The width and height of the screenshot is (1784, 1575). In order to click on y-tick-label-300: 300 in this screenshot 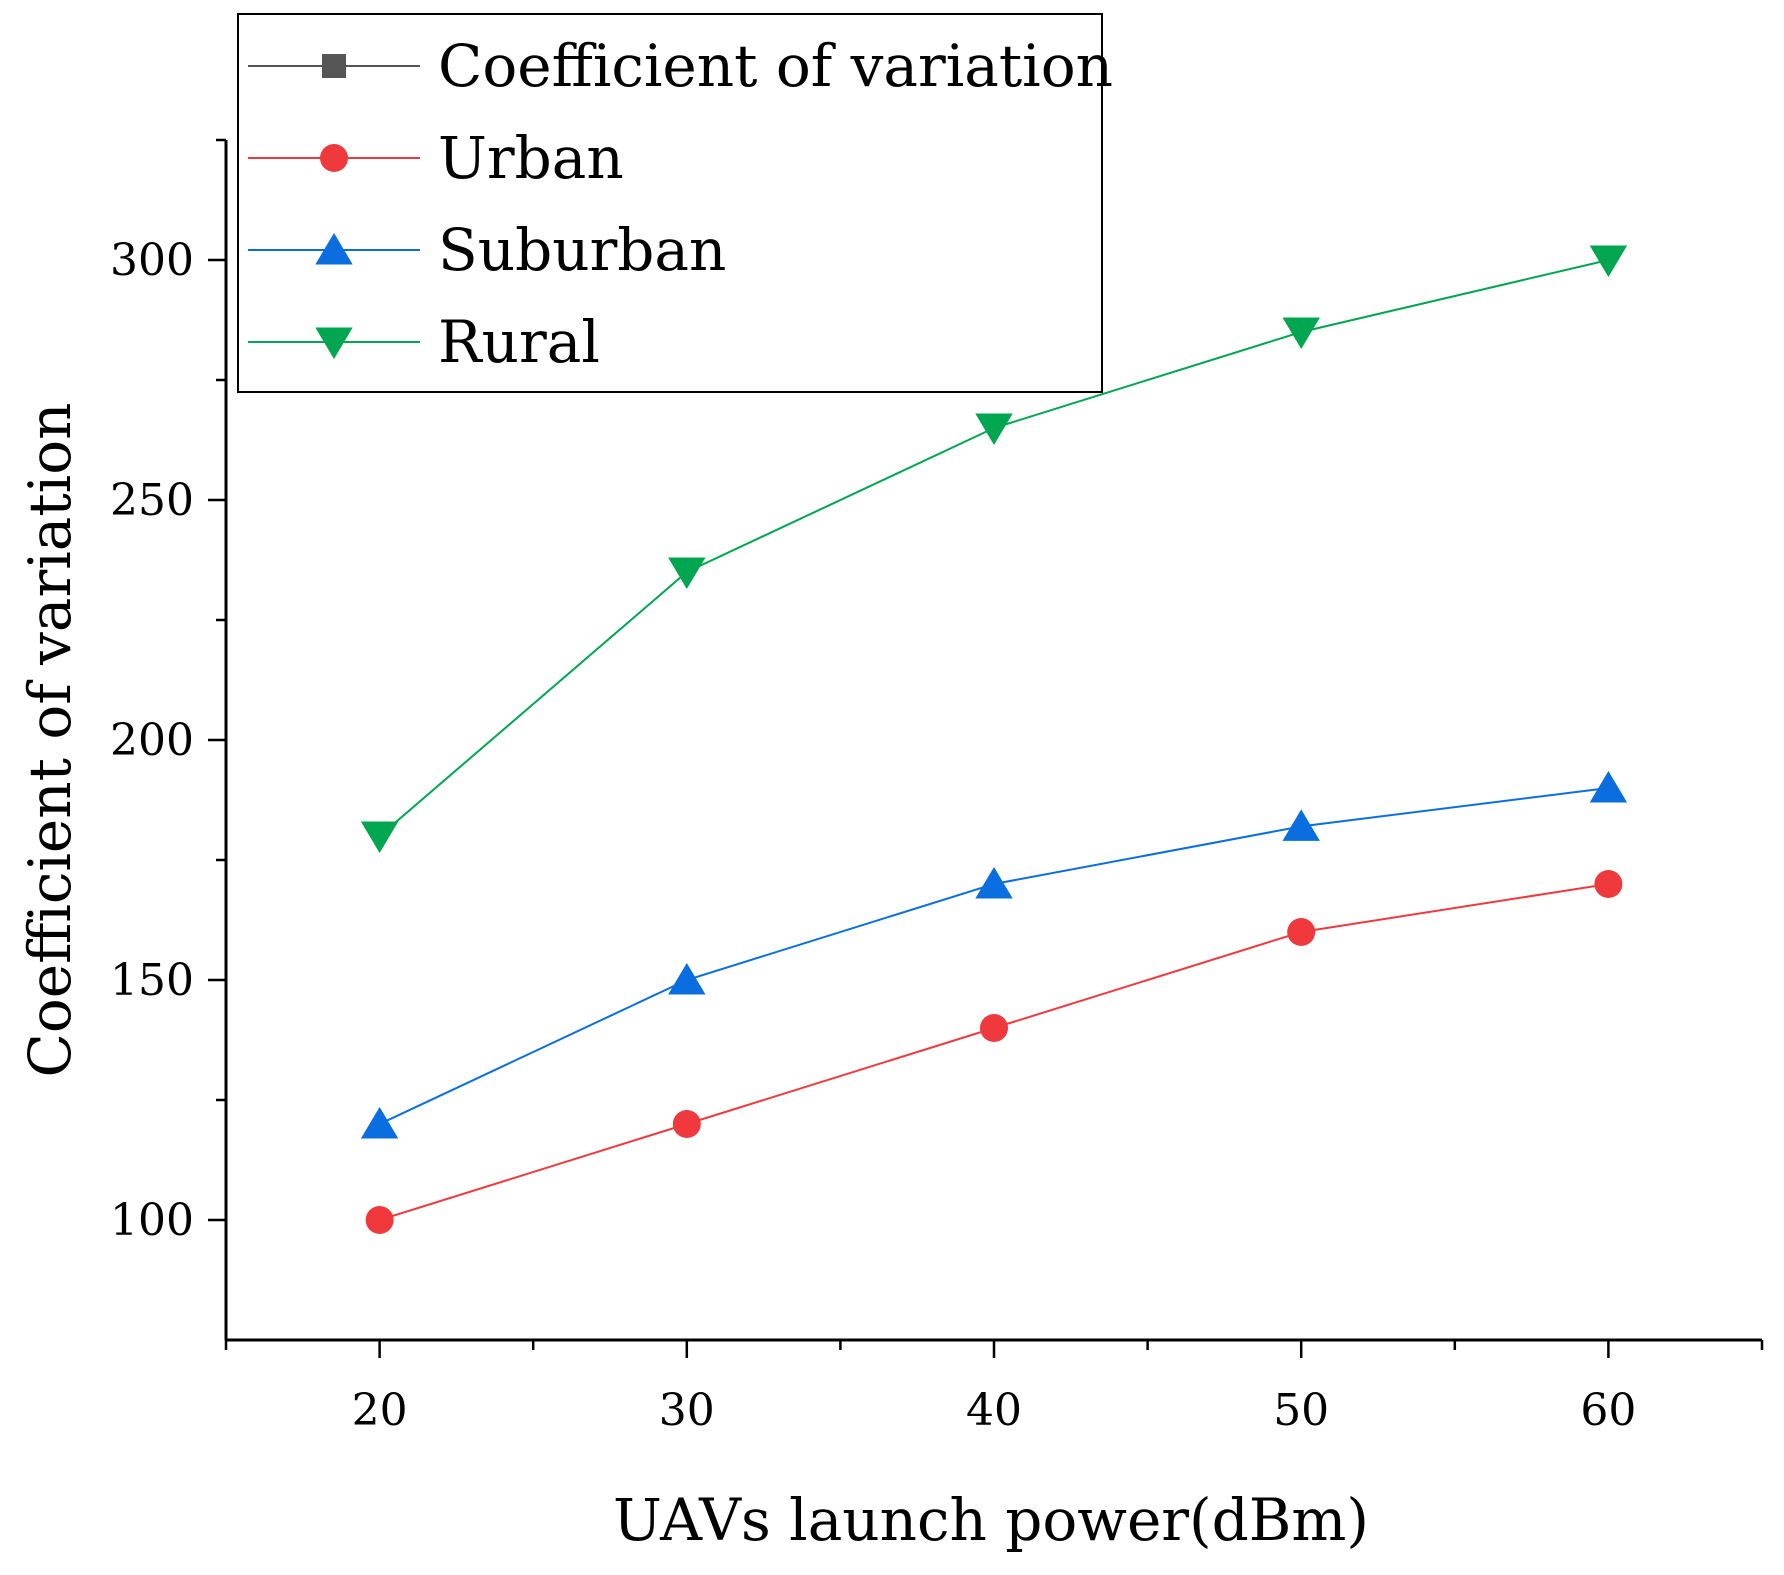, I will do `click(152, 260)`.